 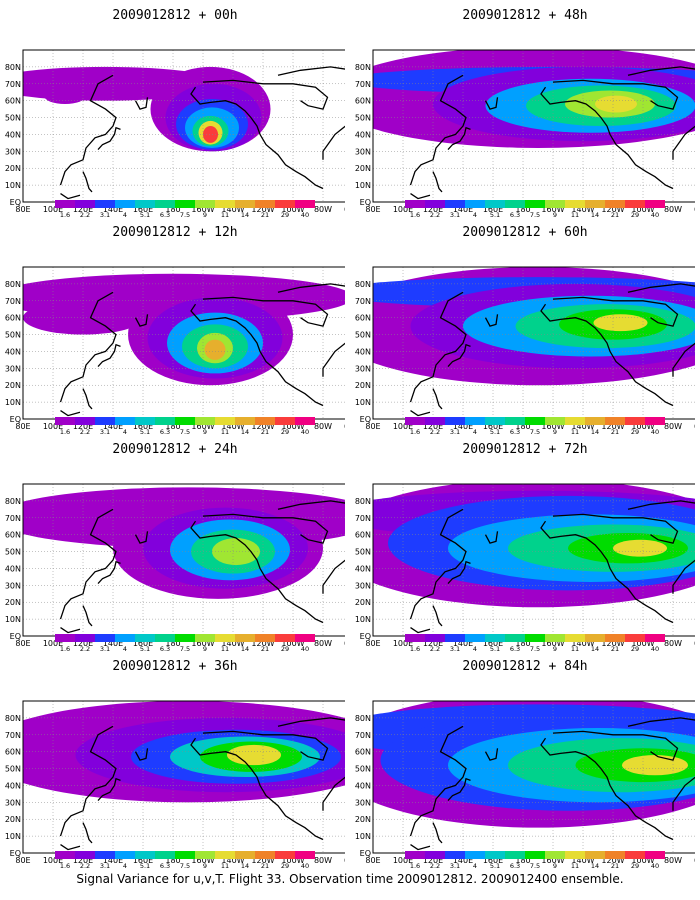 What do you see at coordinates (172, 426) in the screenshot?
I see `lon-tick-label: 180` at bounding box center [172, 426].